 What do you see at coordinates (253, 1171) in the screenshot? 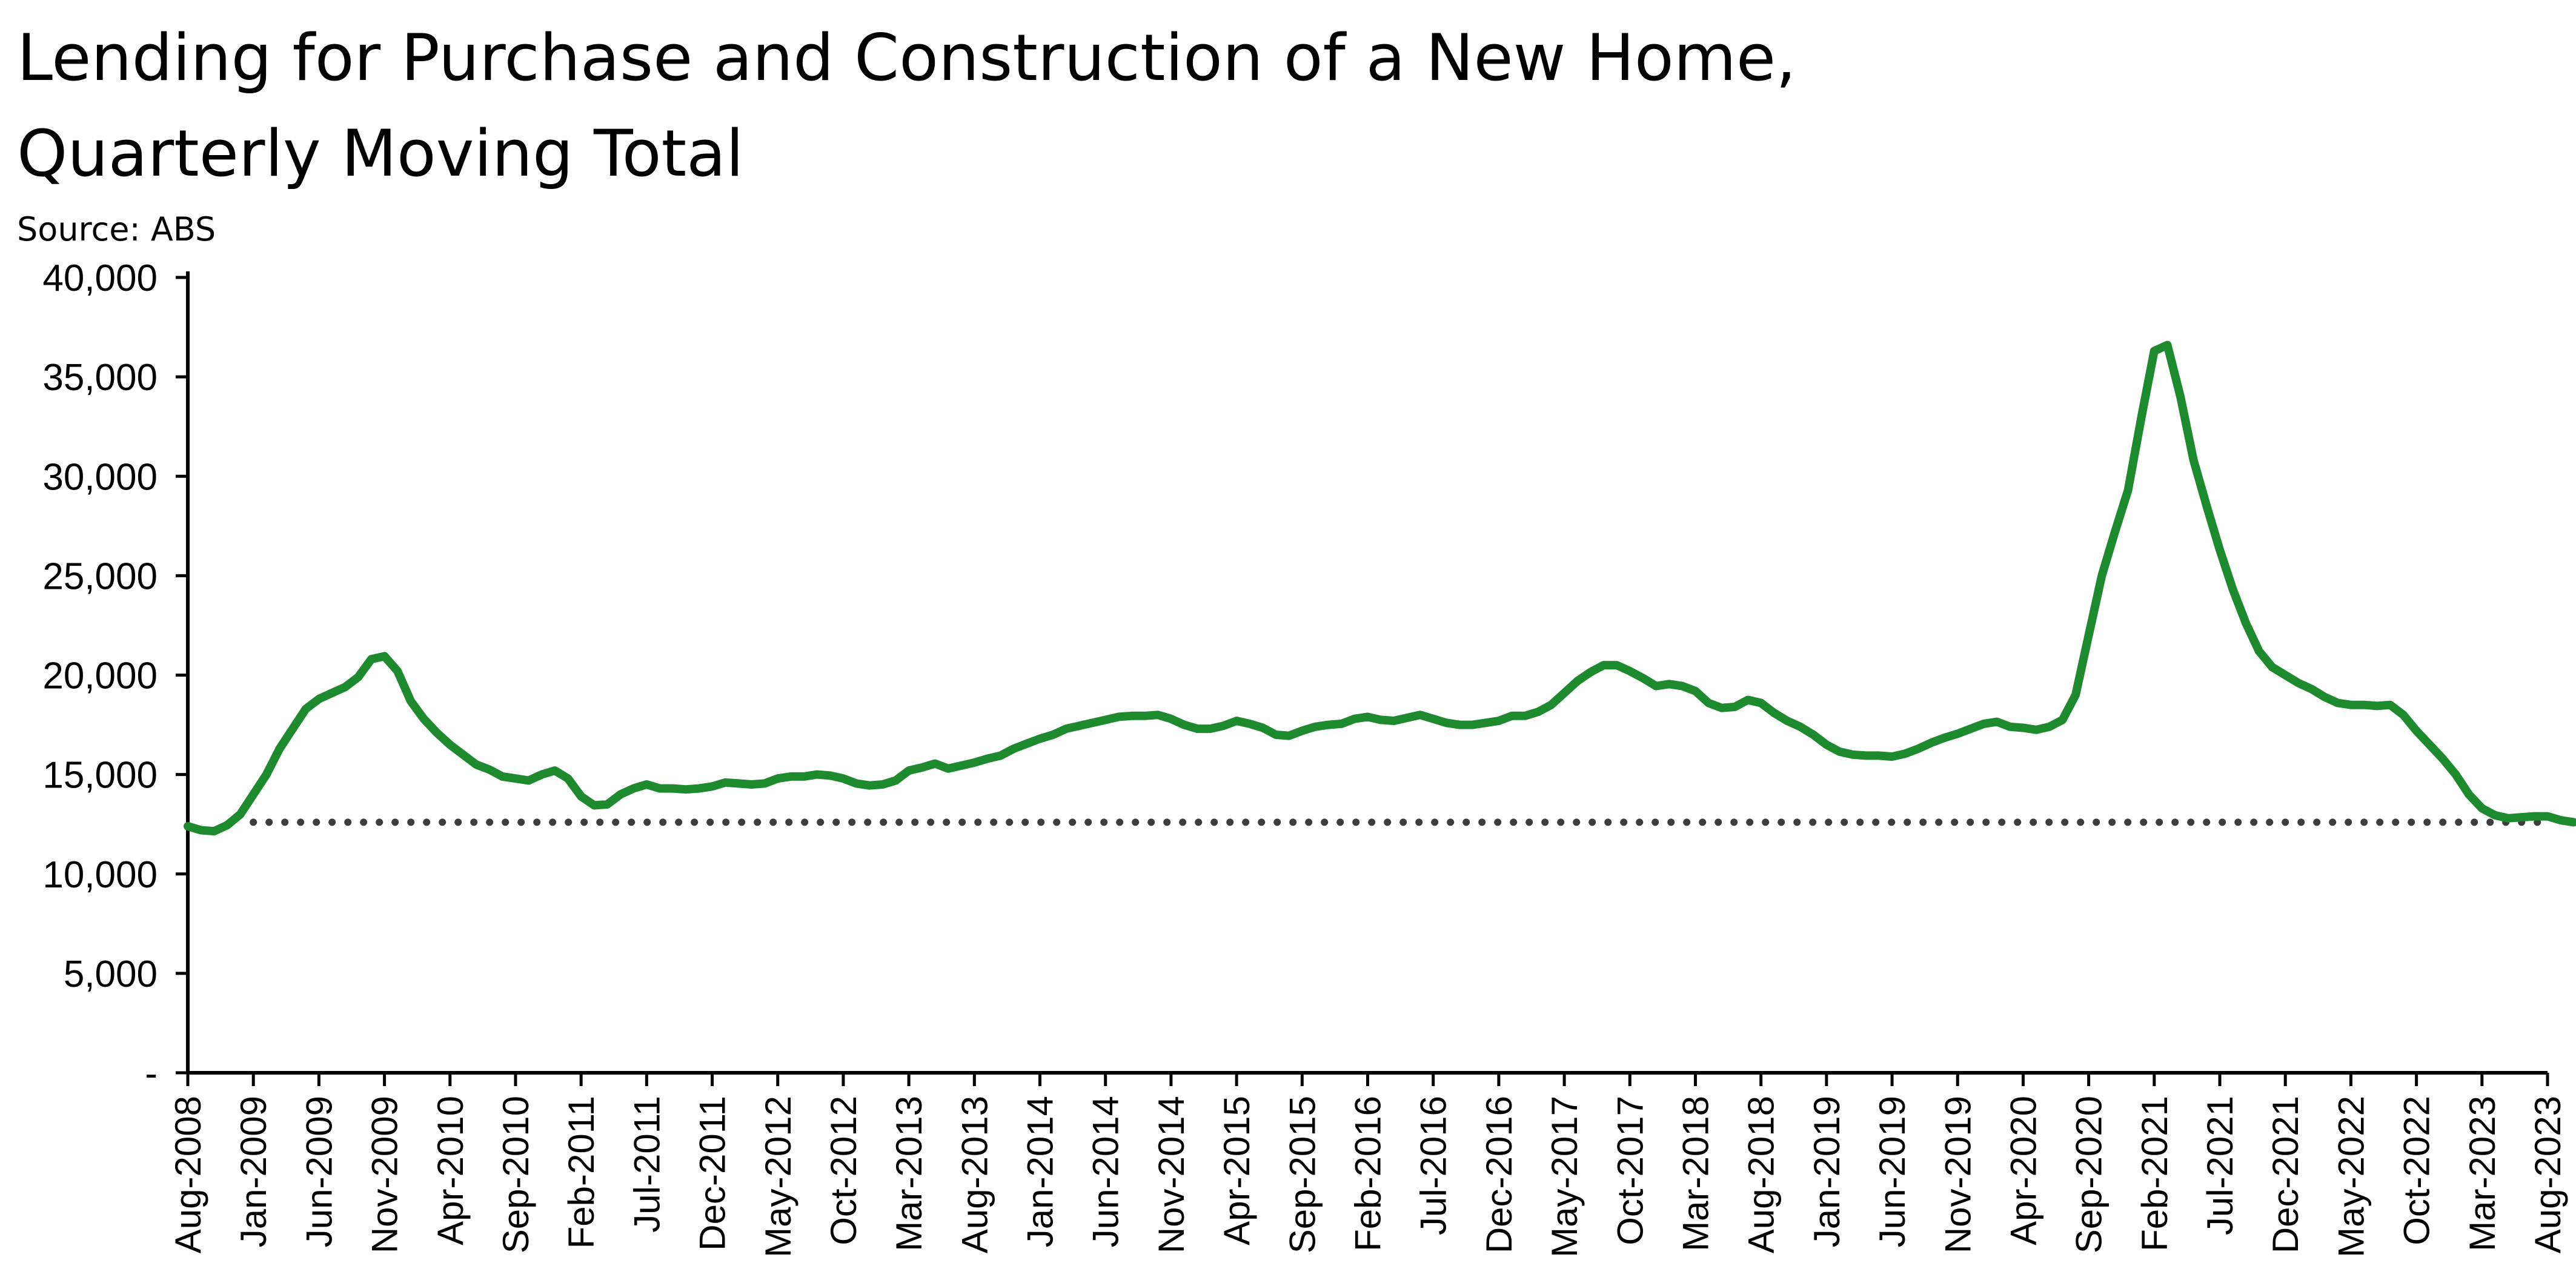
I see `x-tick-label: Jan-2009` at bounding box center [253, 1171].